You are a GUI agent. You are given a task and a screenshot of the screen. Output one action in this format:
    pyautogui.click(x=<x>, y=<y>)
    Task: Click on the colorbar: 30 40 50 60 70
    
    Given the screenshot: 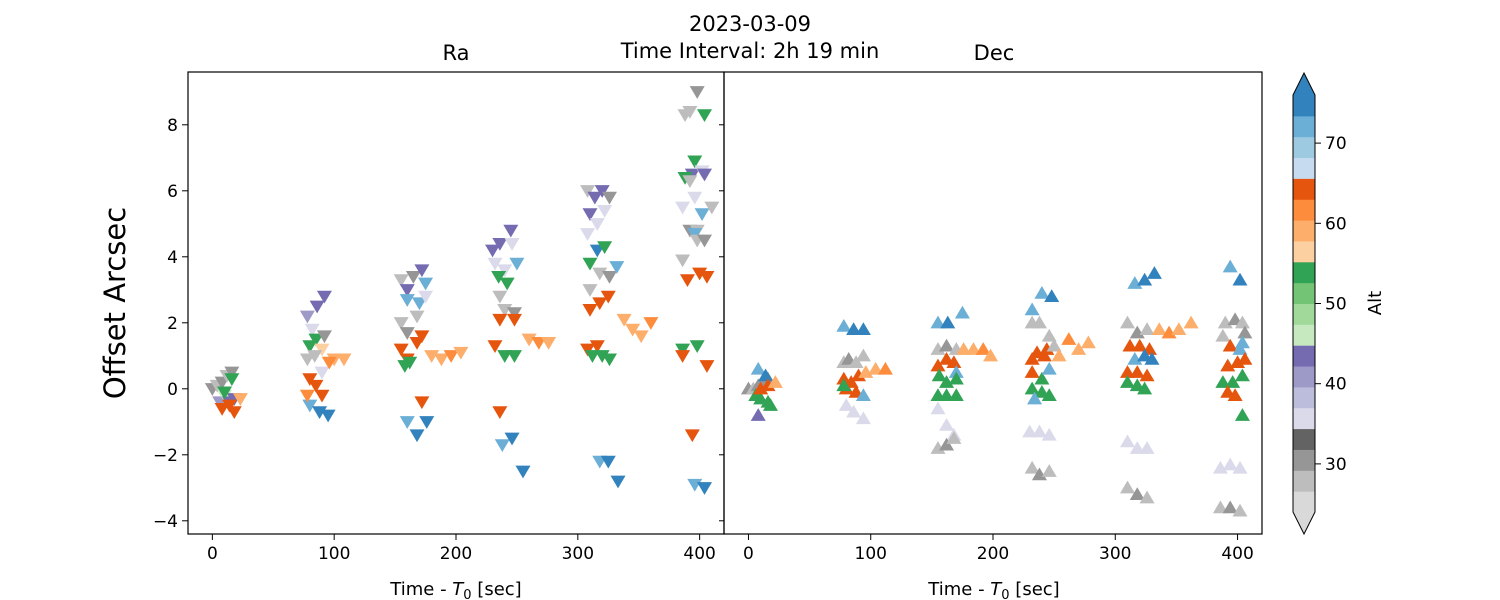 What is the action you would take?
    pyautogui.click(x=1319, y=303)
    